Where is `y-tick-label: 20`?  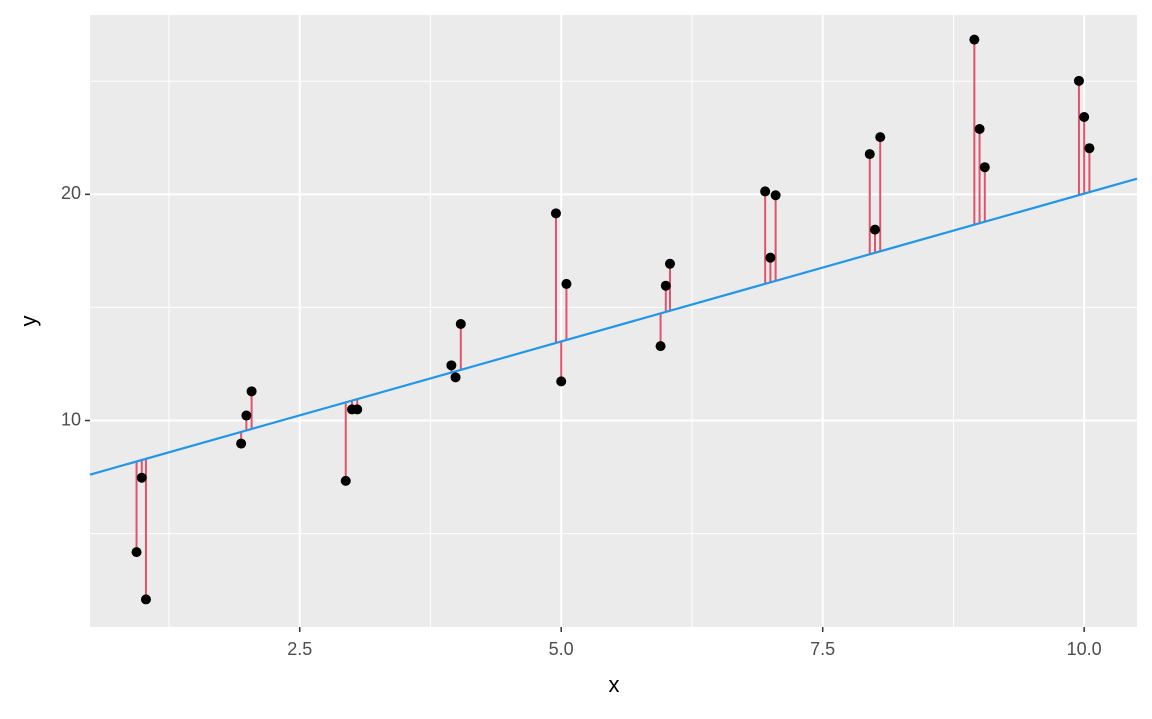
y-tick-label: 20 is located at coordinates (71, 193).